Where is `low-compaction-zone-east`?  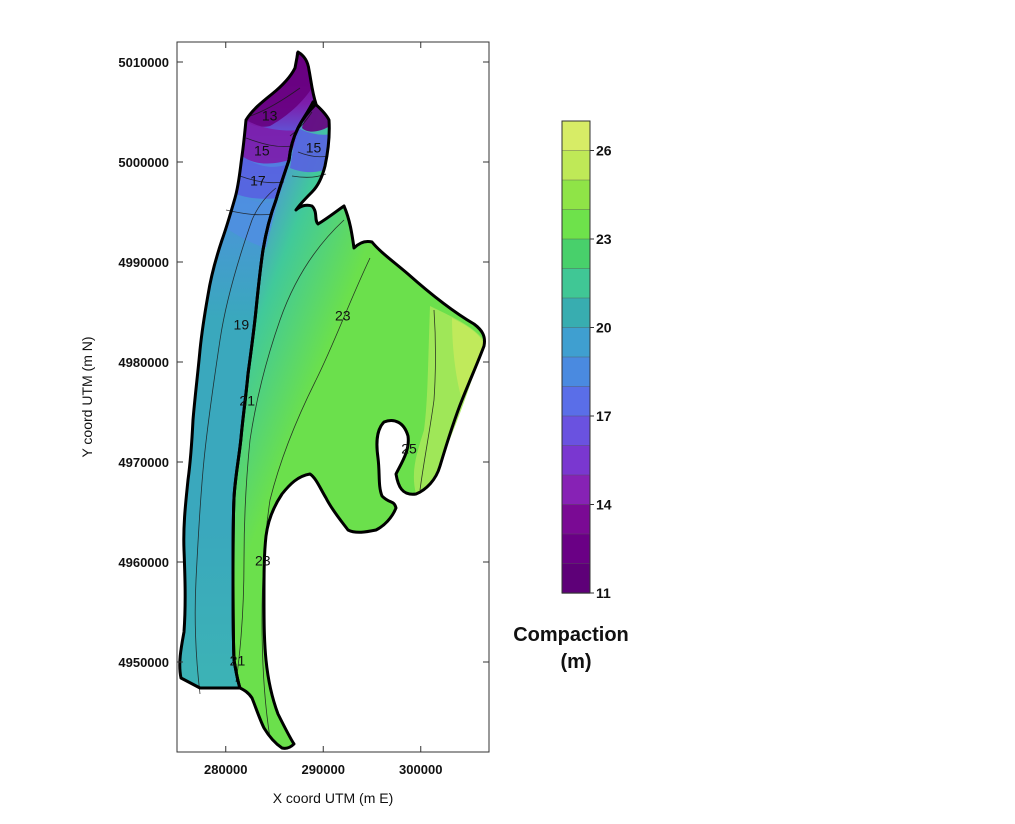
low-compaction-zone-east is located at coordinates (310, 150).